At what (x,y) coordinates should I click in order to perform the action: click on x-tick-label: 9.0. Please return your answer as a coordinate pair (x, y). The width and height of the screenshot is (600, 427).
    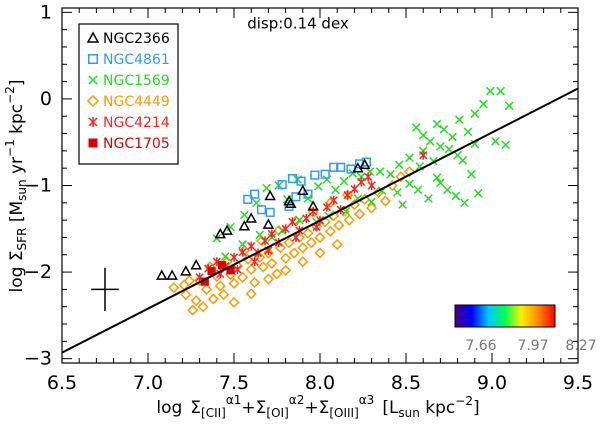
    Looking at the image, I should click on (492, 383).